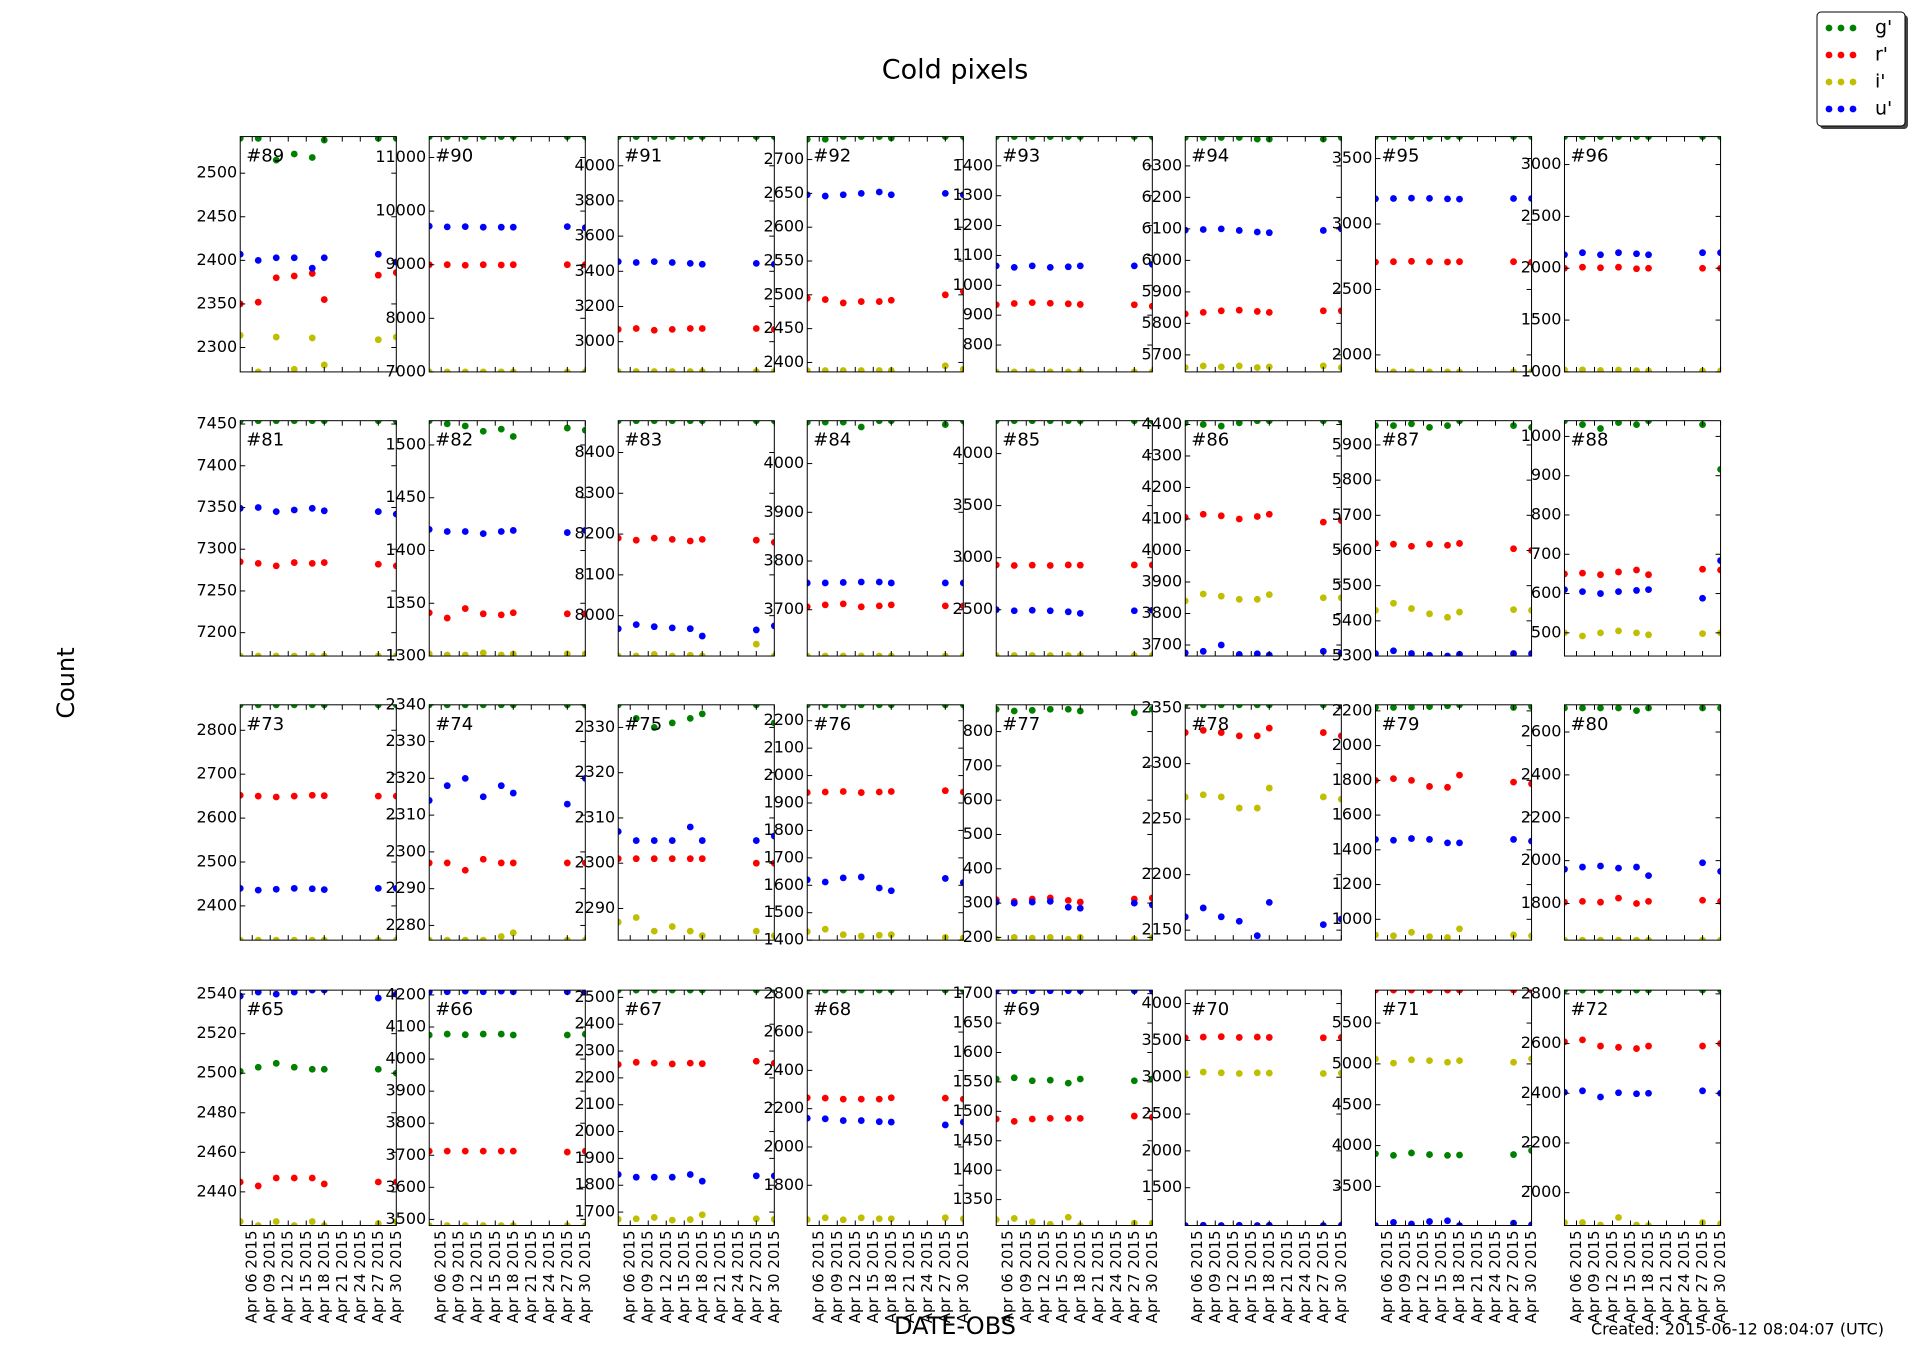 The width and height of the screenshot is (1912, 1362). I want to click on subplot: 1800 2000 2200 2400 2600 #80, so click(1621, 822).